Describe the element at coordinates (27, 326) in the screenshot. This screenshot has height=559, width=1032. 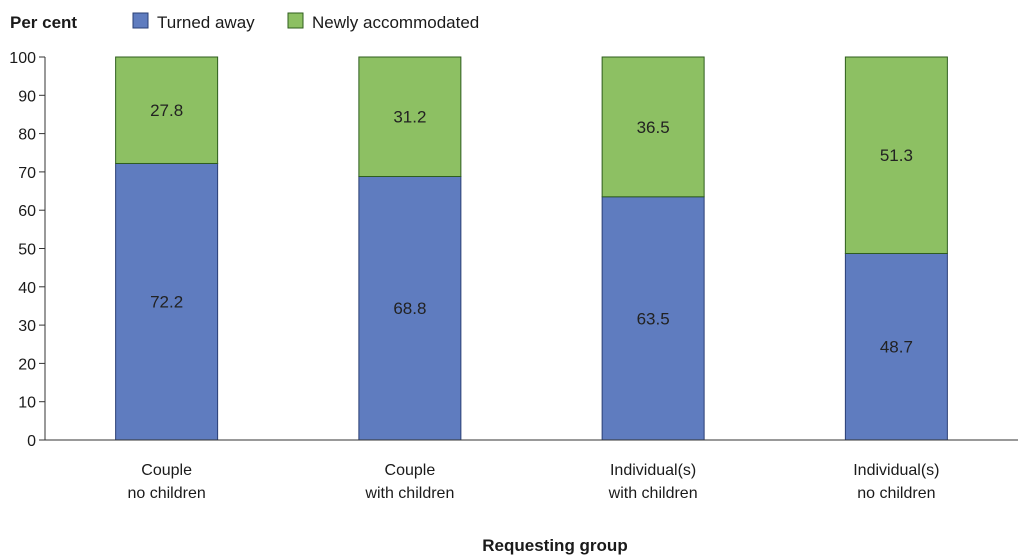
I see `y-tick-label: 30` at that location.